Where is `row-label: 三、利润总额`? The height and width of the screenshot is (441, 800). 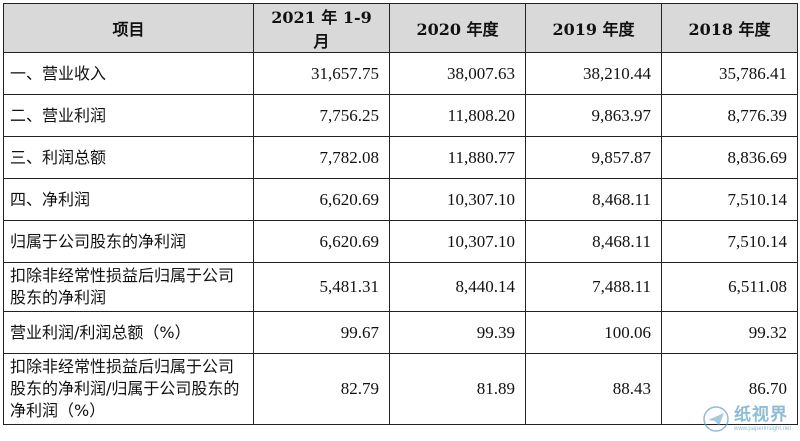 row-label: 三、利润总额 is located at coordinates (128, 157).